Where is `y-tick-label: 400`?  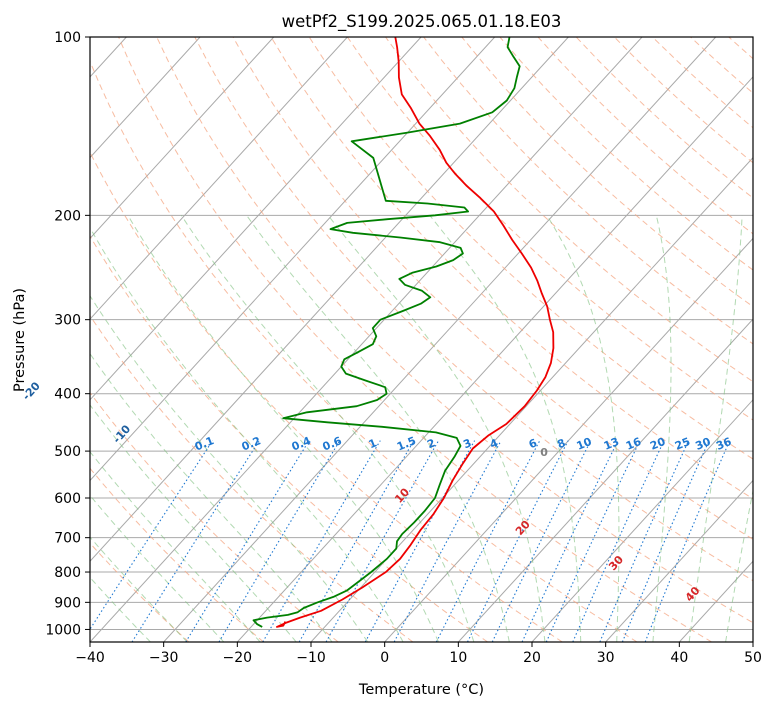 y-tick-label: 400 is located at coordinates (67, 395).